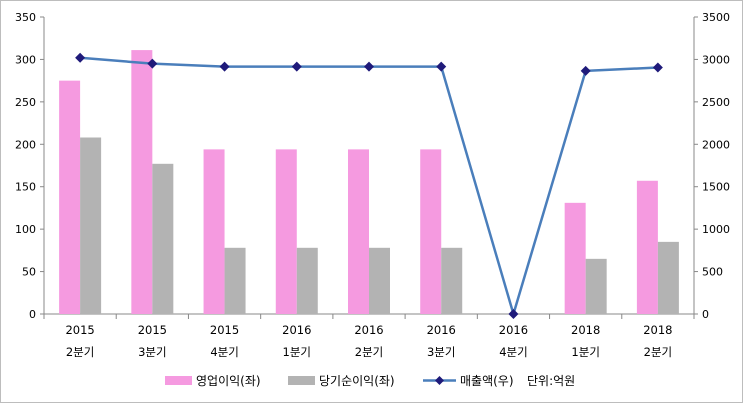 This screenshot has width=743, height=404. I want to click on left-tick-label: 350, so click(25, 17).